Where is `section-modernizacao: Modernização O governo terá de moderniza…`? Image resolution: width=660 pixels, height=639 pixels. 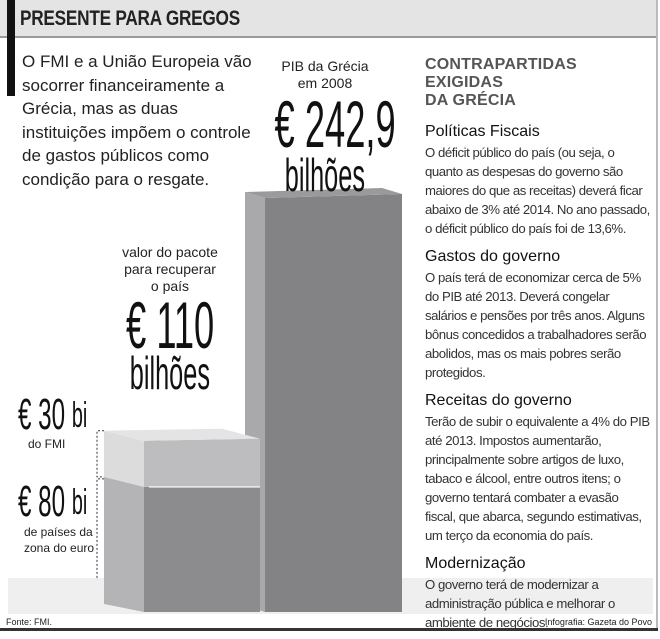 section-modernizacao: Modernização O governo terá de moderniza… is located at coordinates (520, 592).